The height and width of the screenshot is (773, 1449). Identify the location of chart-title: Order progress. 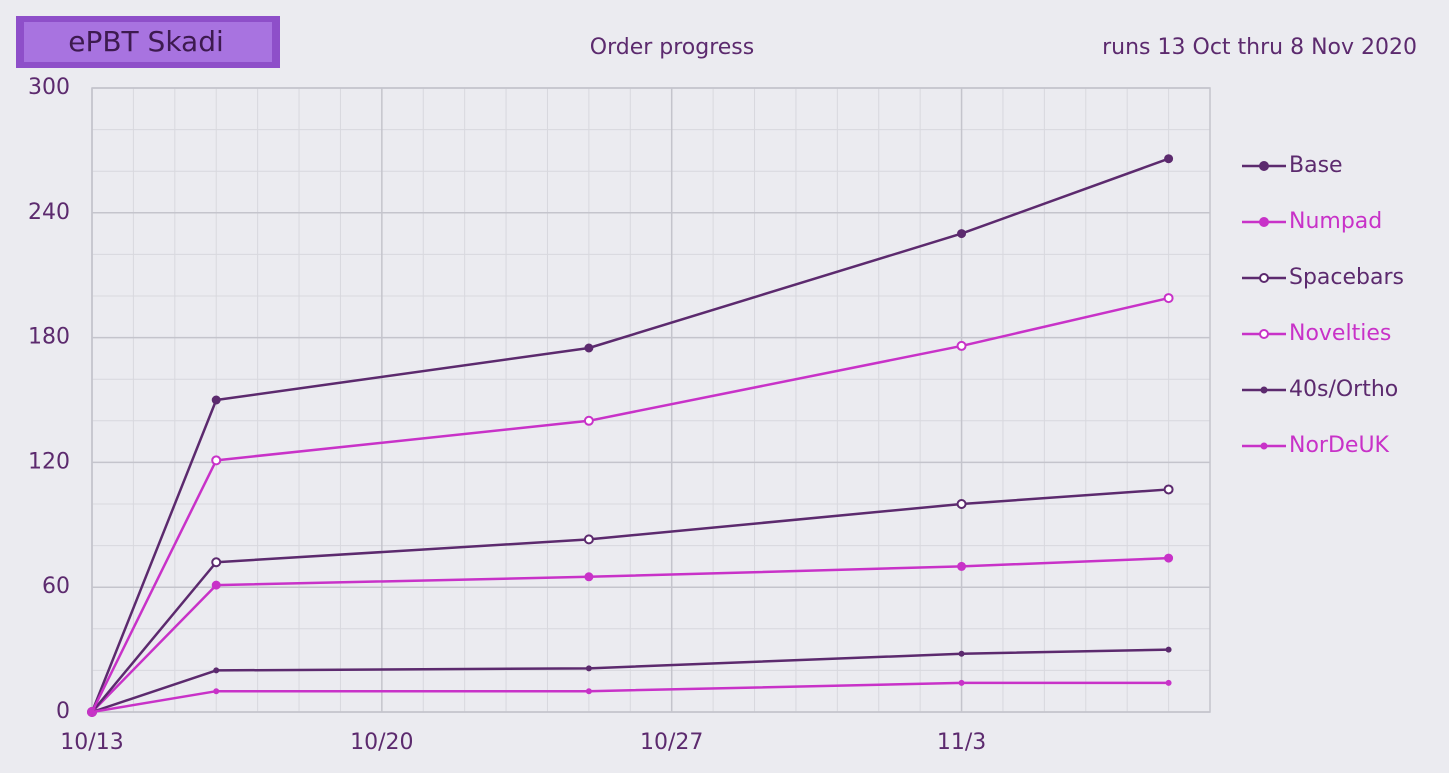
(672, 47).